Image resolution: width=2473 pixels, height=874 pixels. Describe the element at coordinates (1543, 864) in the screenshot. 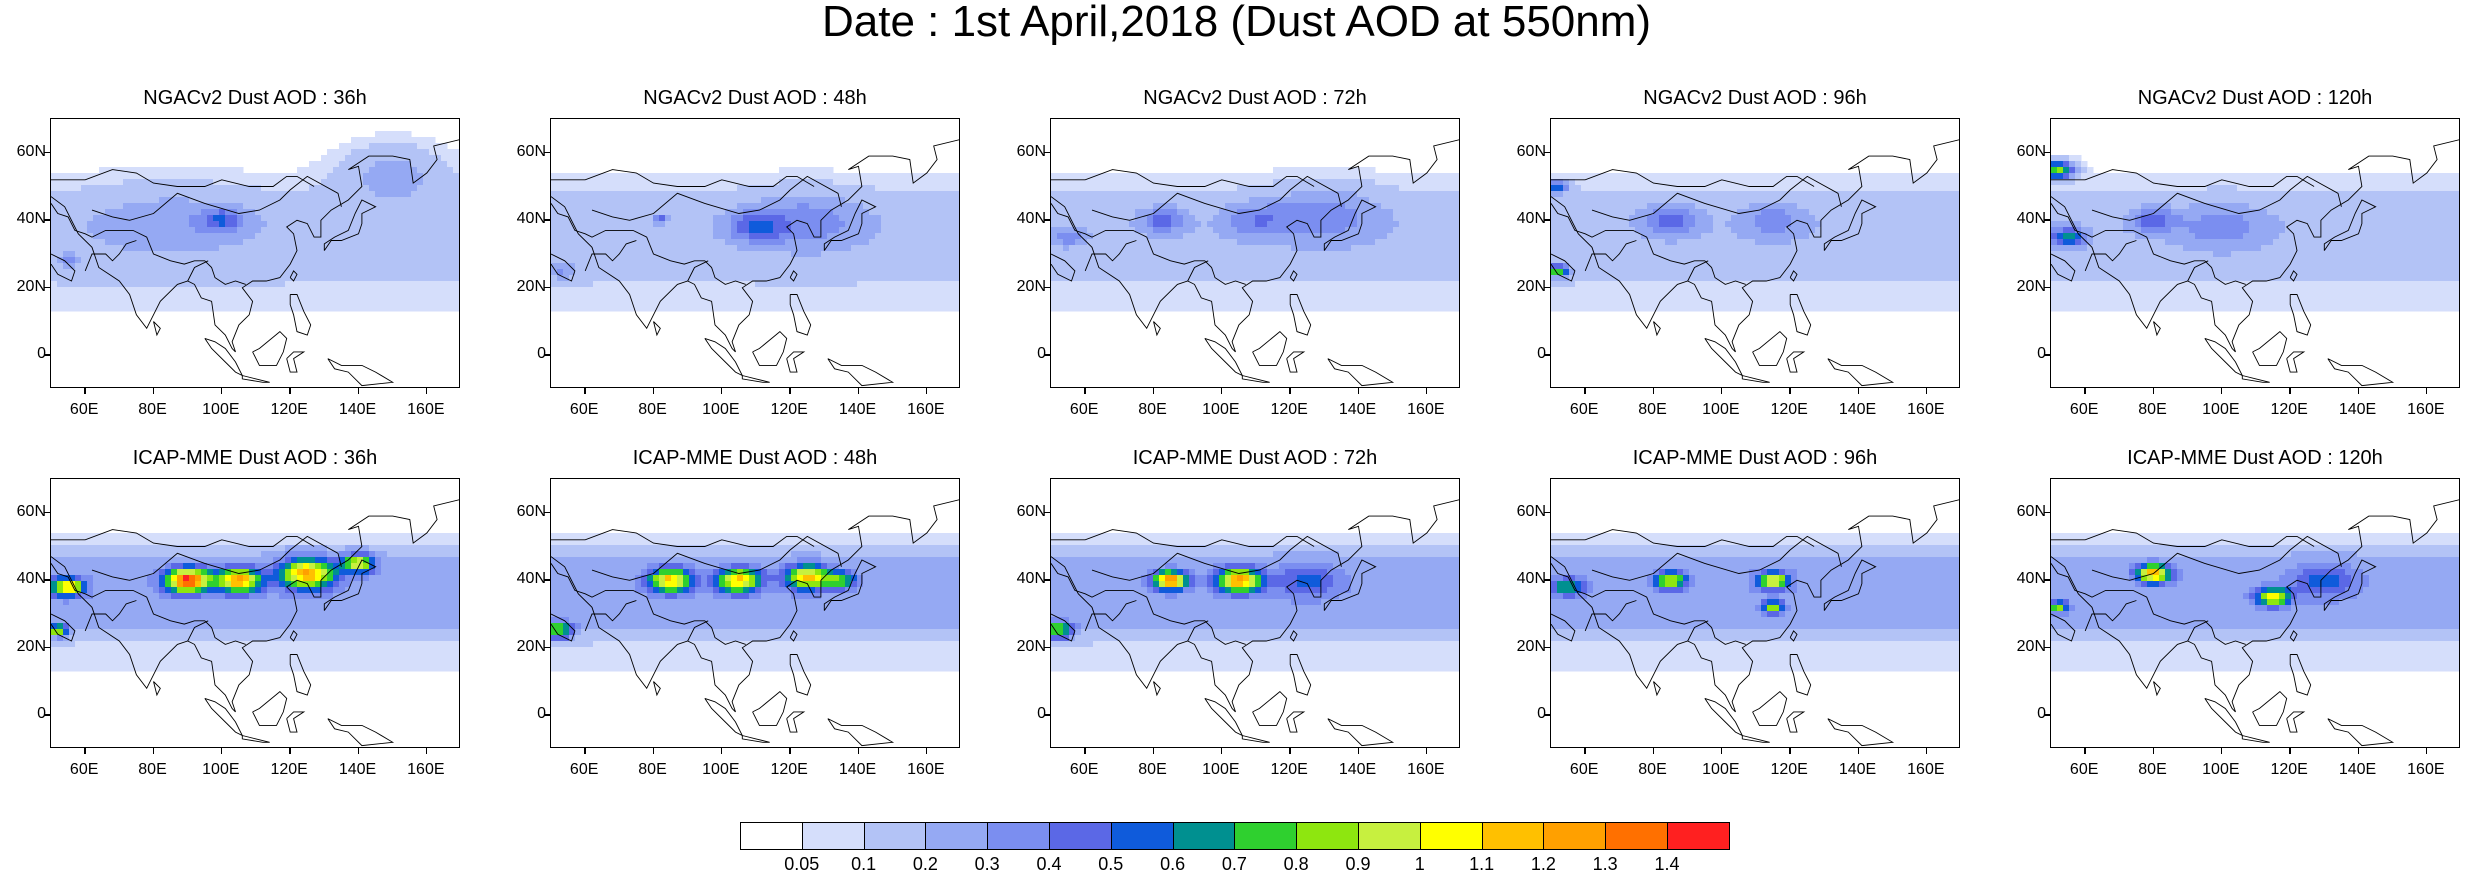

I see `colorbar-label: 1.2` at that location.